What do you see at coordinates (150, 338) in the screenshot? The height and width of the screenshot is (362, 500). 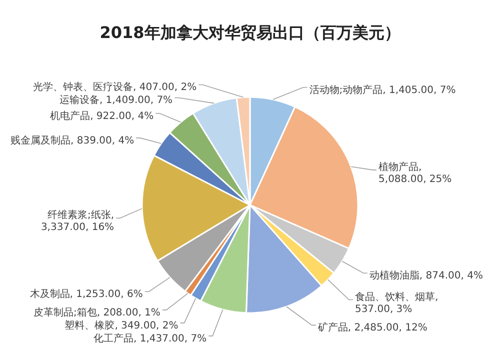 I see `slice-label: 化工产品, 1,437.00, 7%` at bounding box center [150, 338].